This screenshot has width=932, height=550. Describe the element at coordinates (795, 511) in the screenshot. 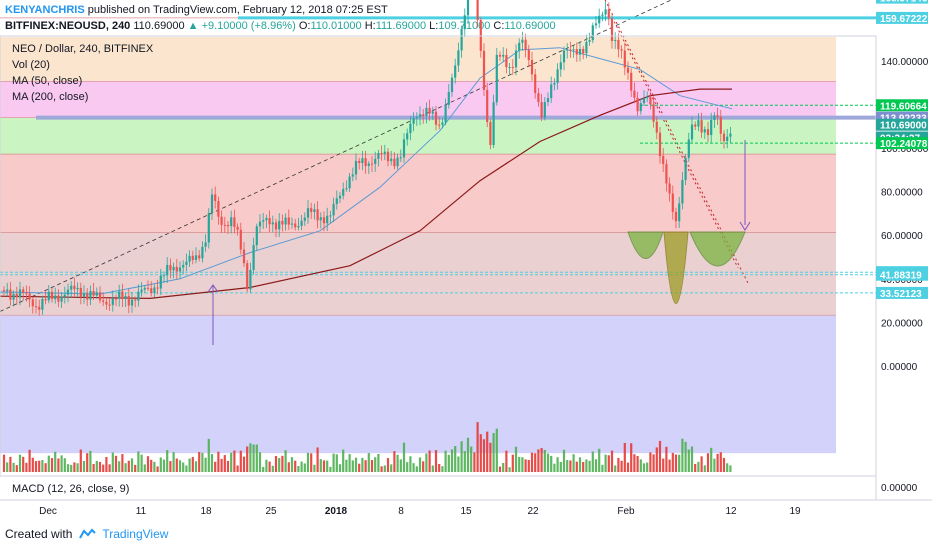

I see `time-tick-label: 19` at that location.